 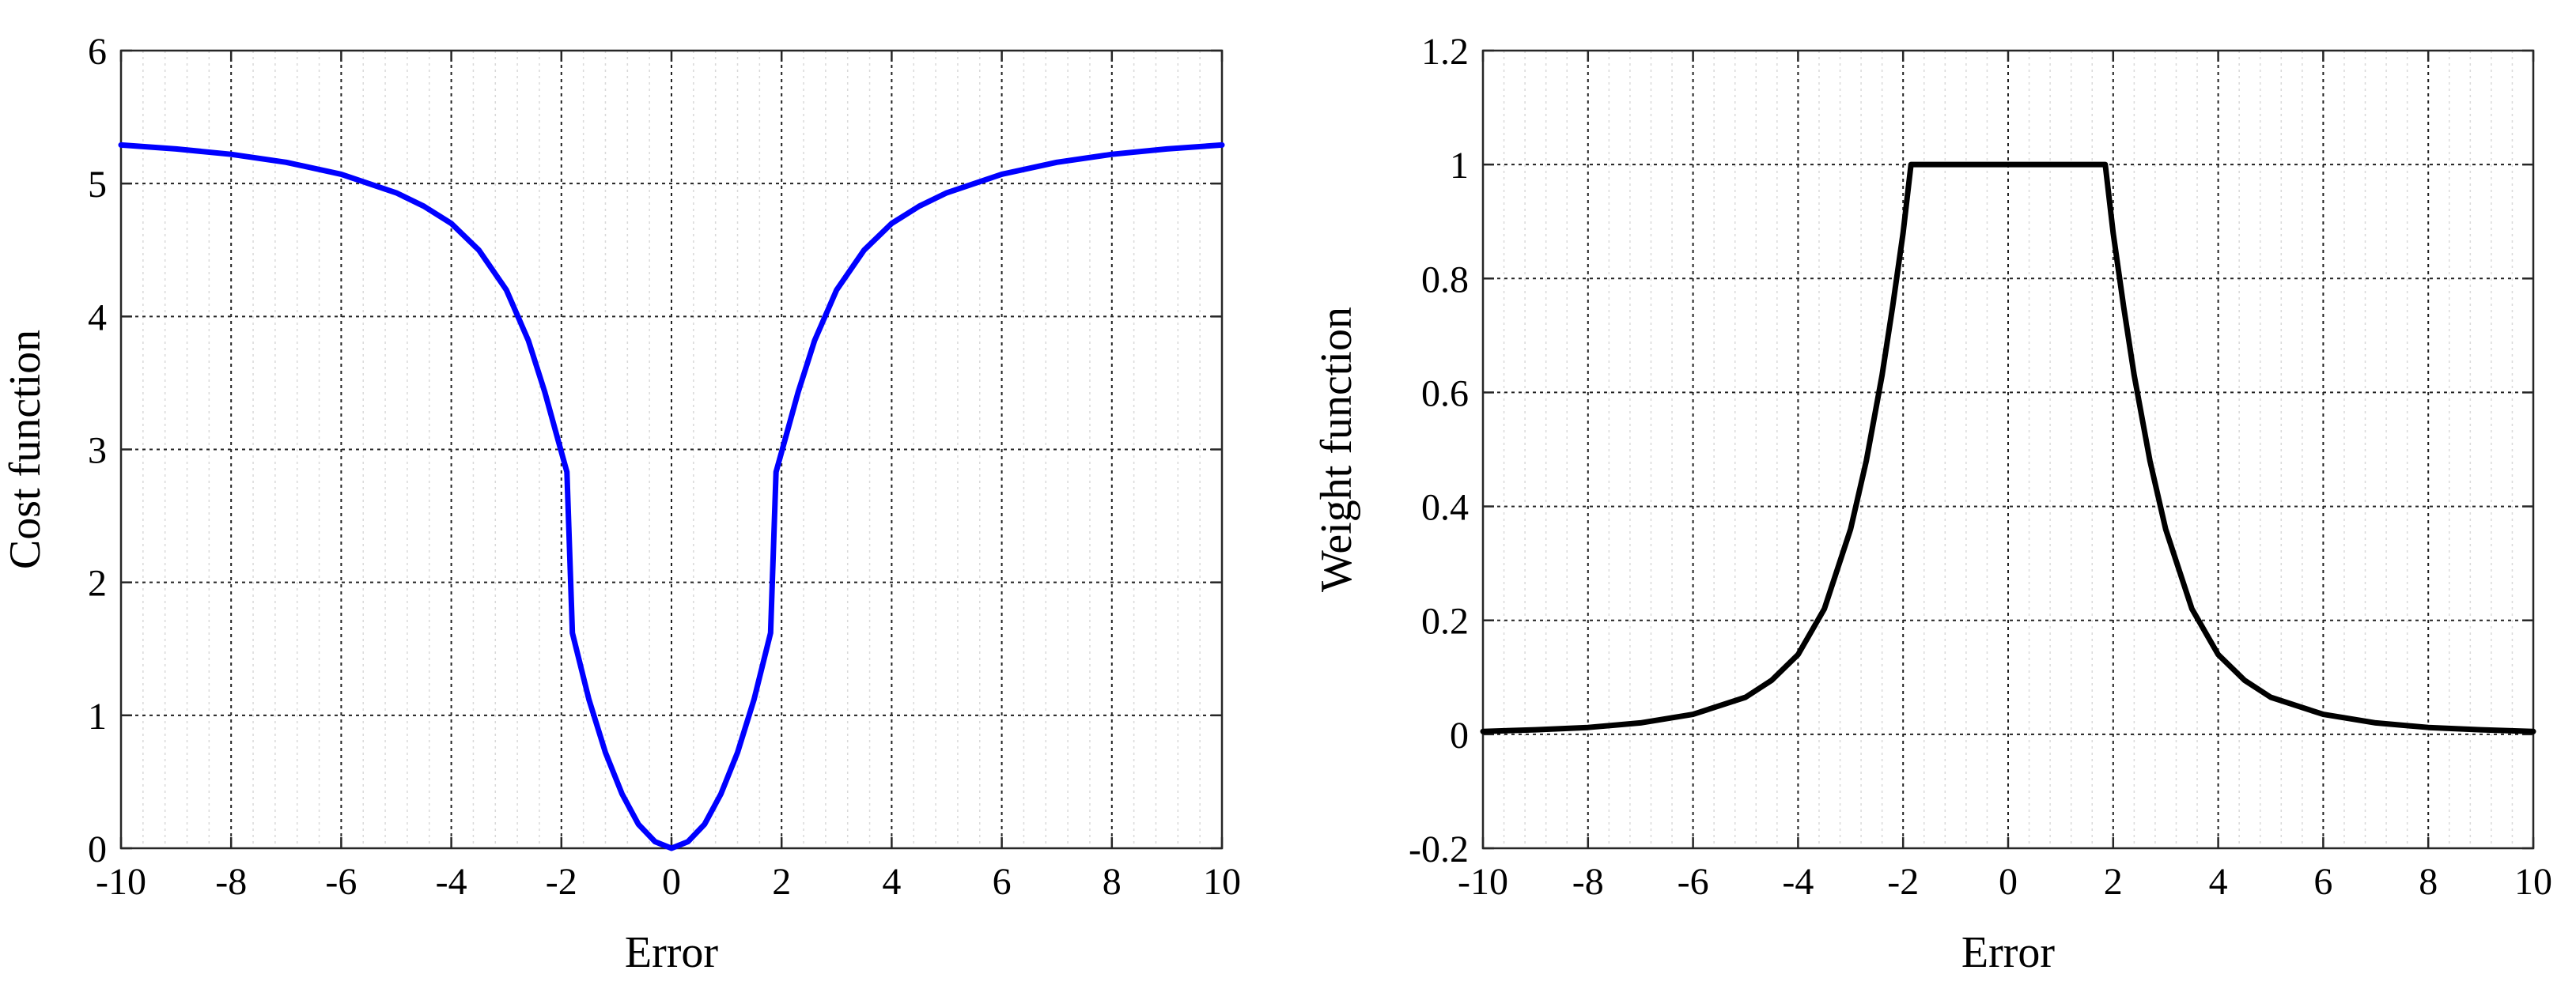 What do you see at coordinates (1445, 622) in the screenshot?
I see `y-tick-label: 0.2` at bounding box center [1445, 622].